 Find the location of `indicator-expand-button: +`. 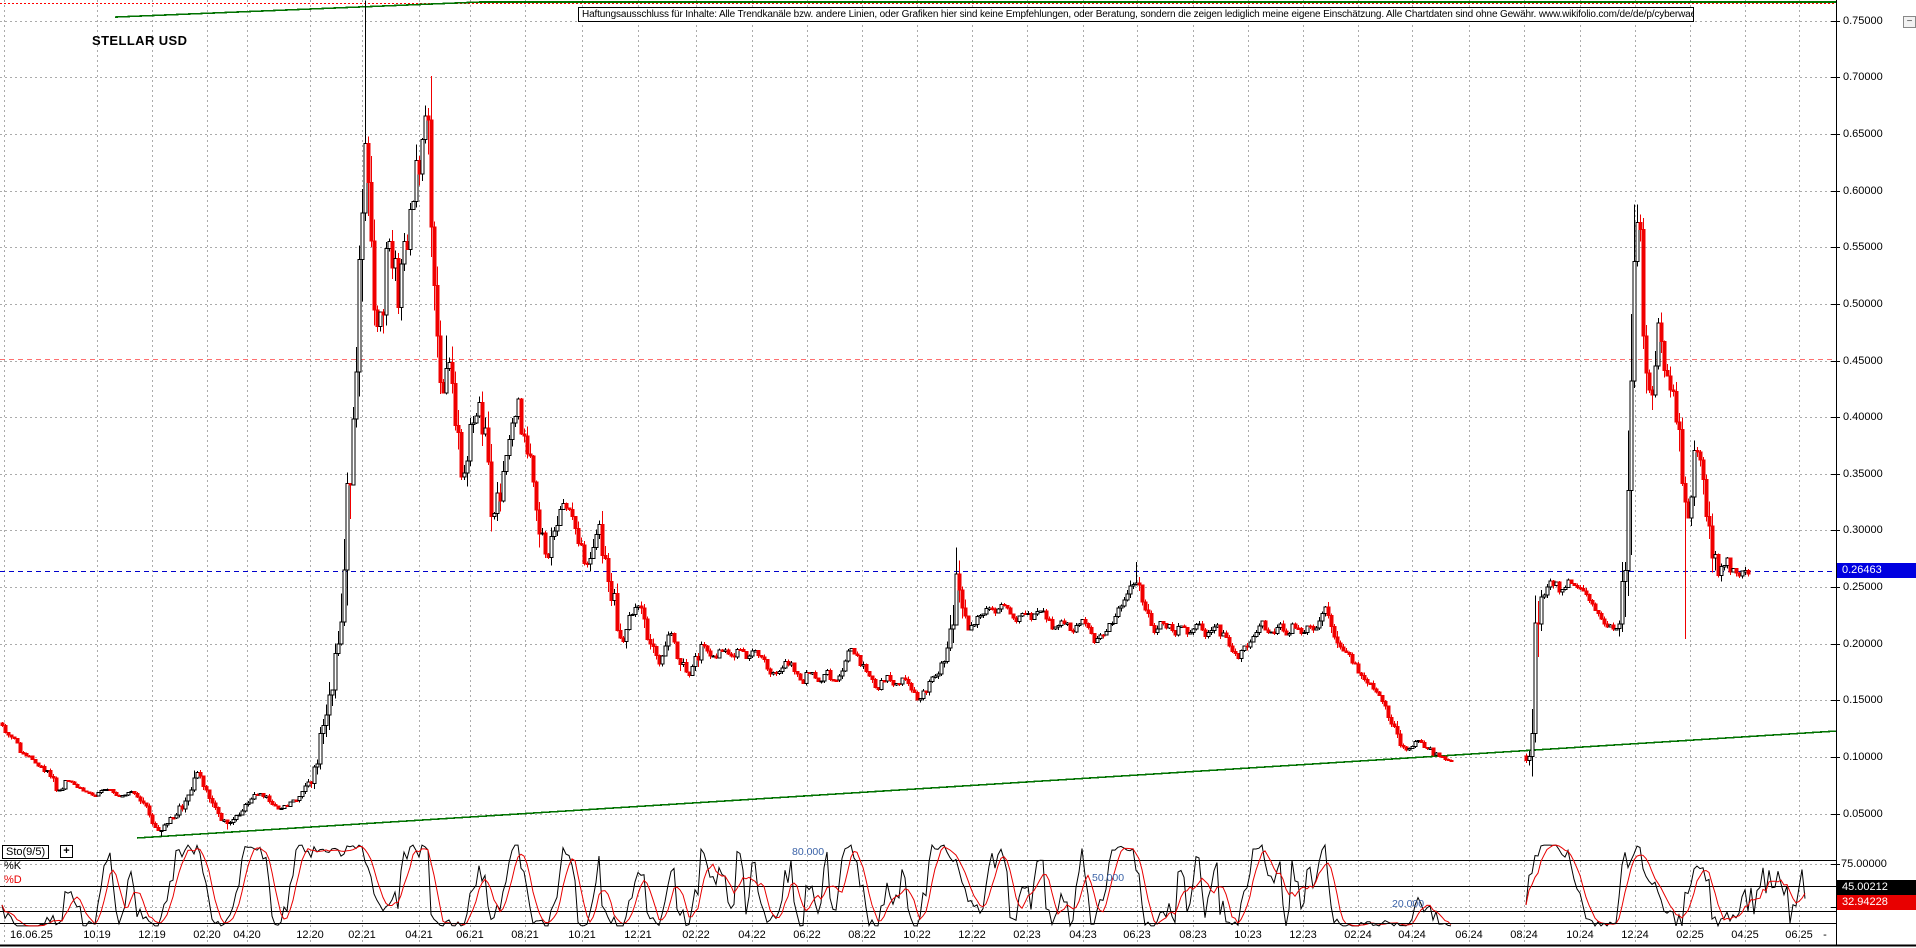

indicator-expand-button: + is located at coordinates (66, 851).